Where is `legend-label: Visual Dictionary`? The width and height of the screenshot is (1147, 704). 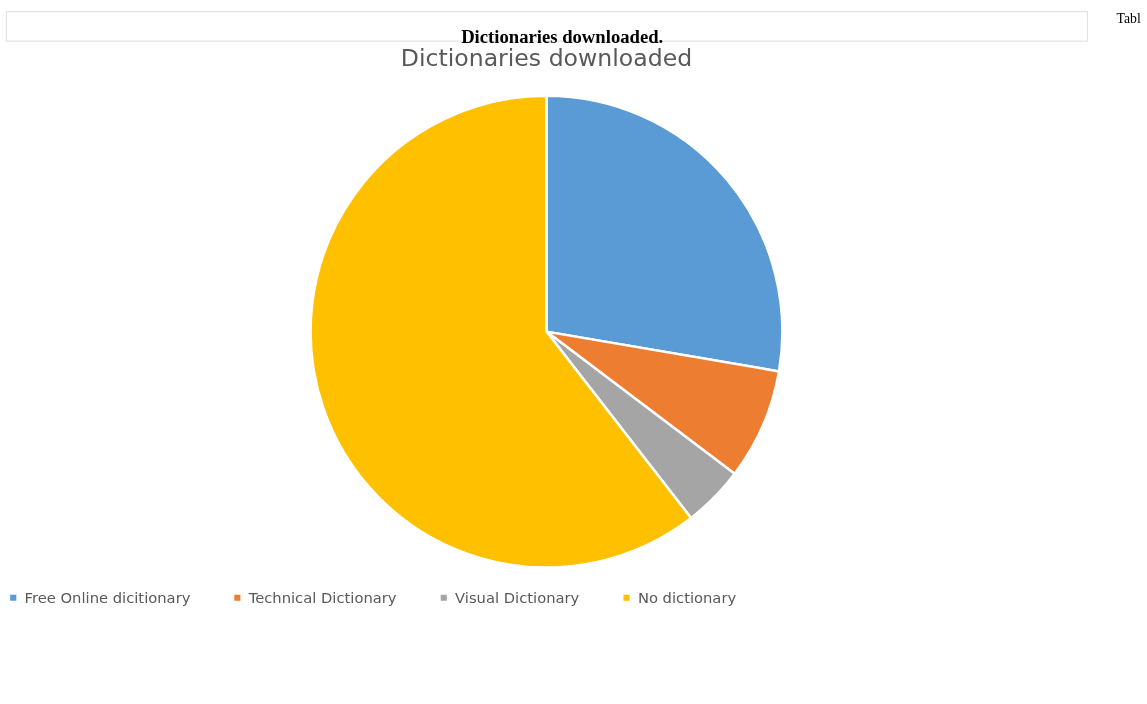
legend-label: Visual Dictionary is located at coordinates (517, 597).